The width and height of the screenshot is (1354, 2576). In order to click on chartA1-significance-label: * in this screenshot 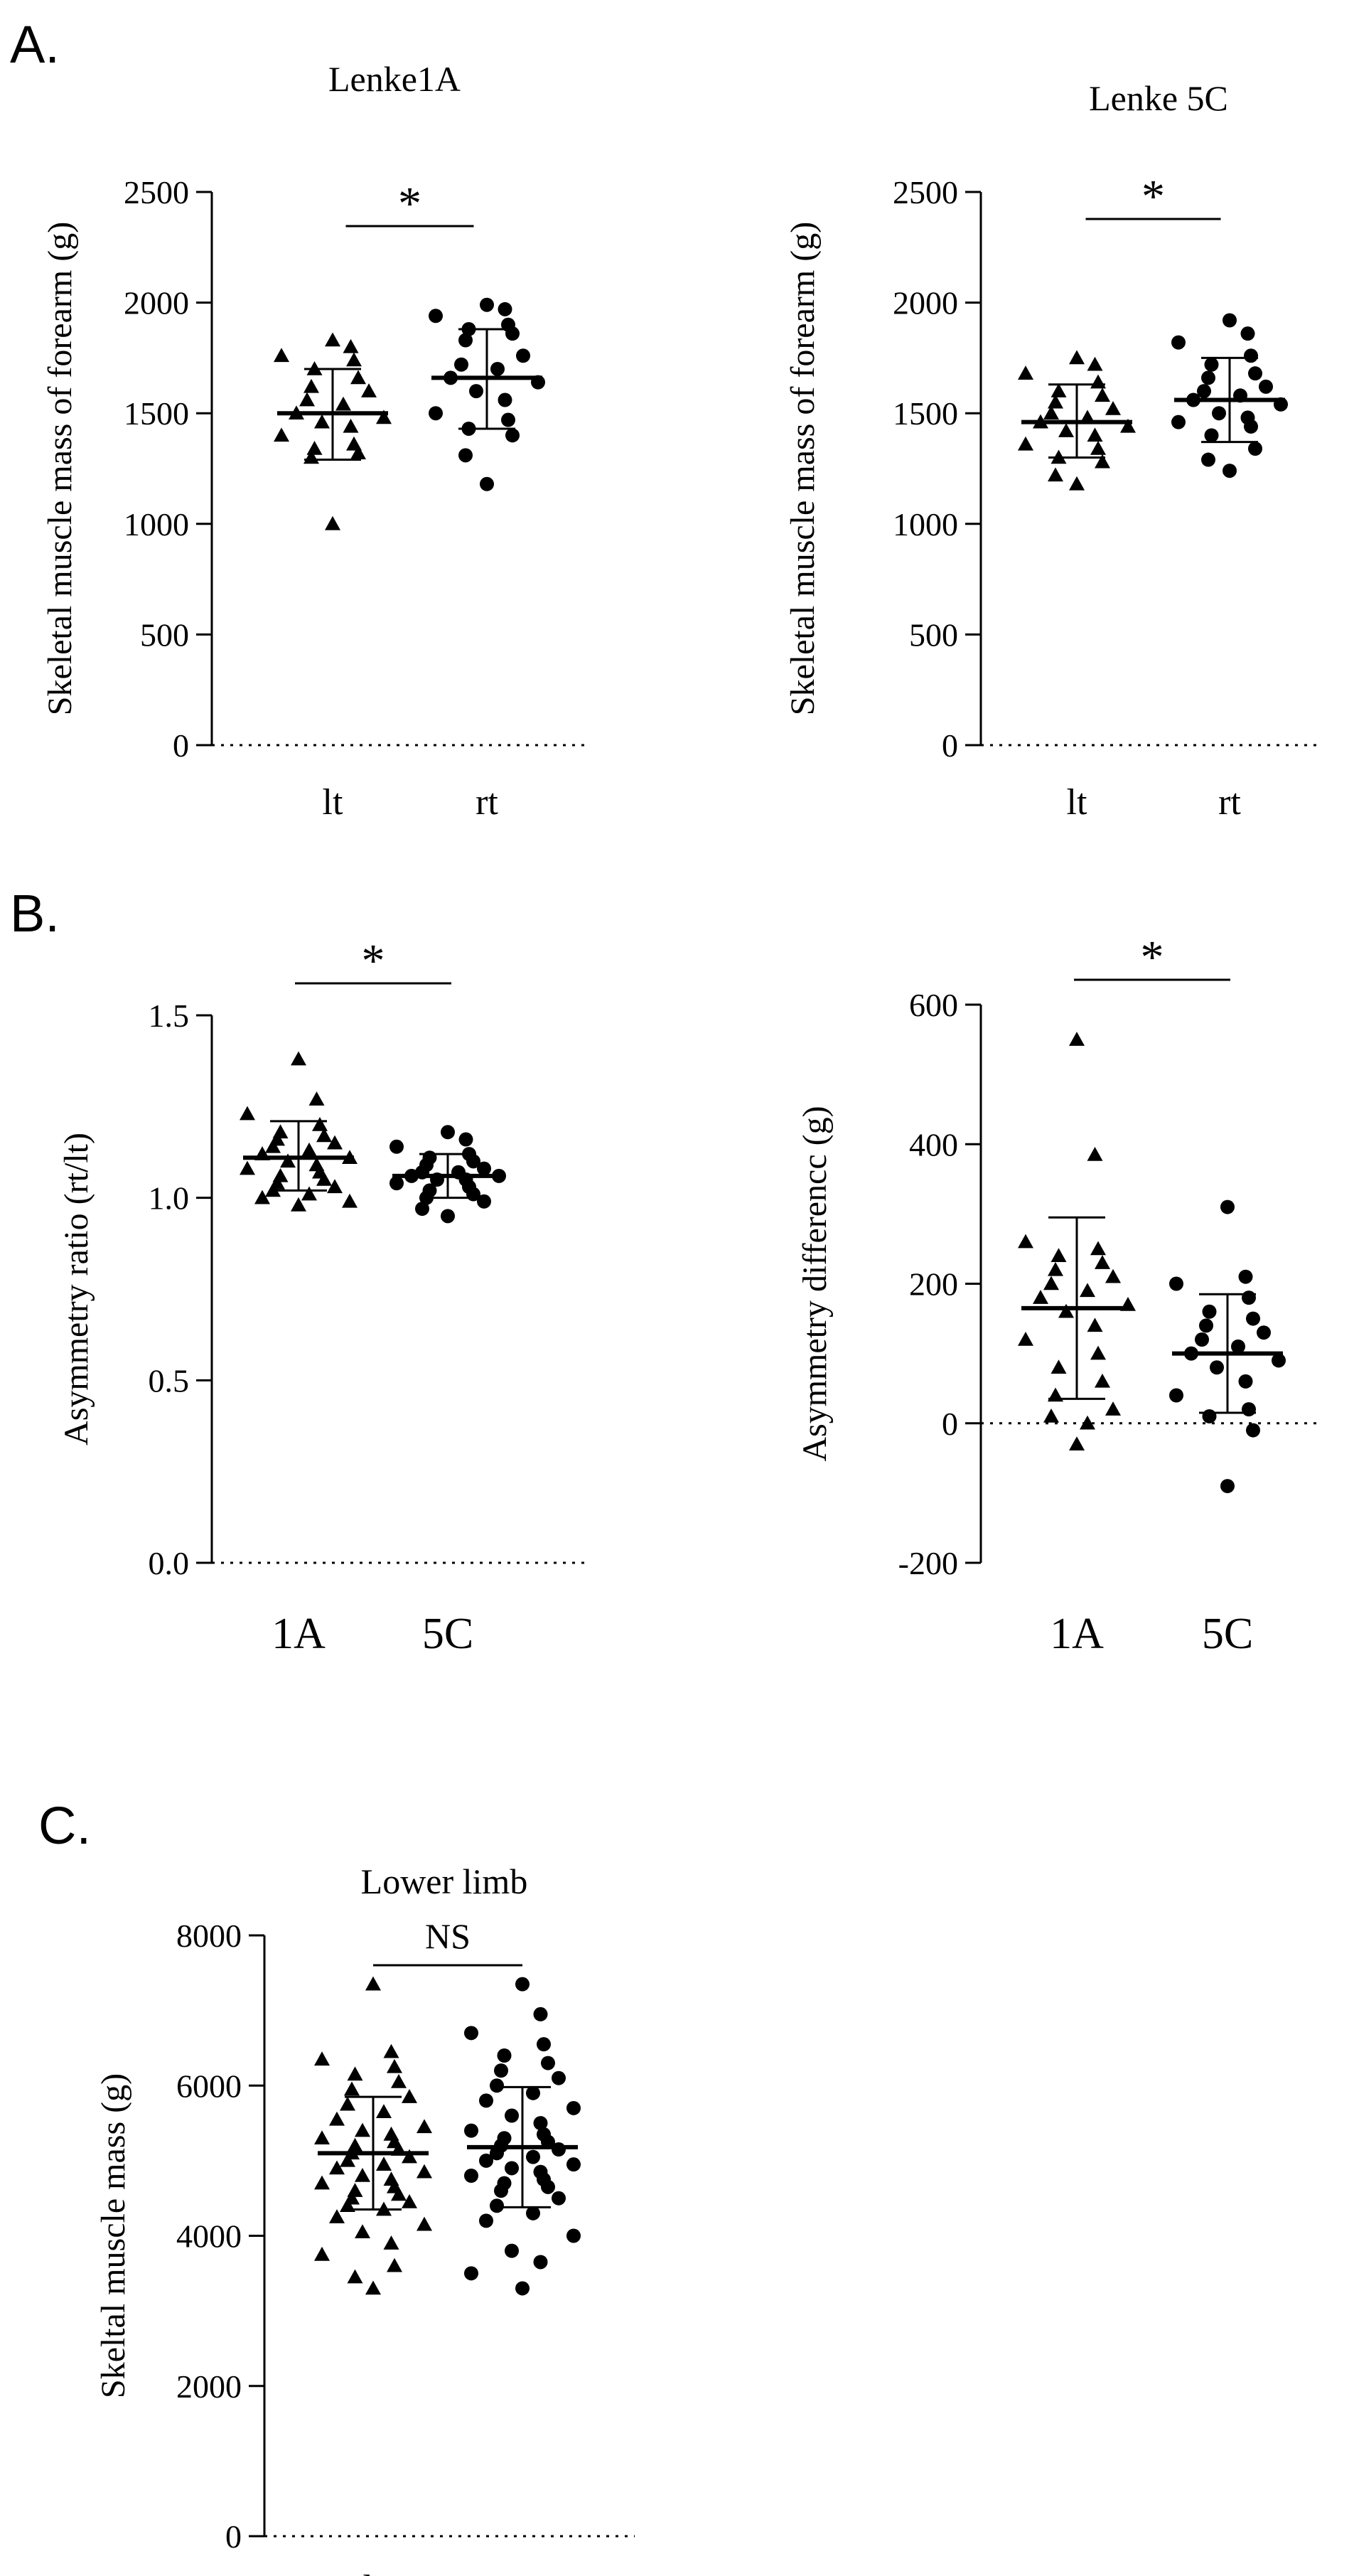, I will do `click(409, 204)`.